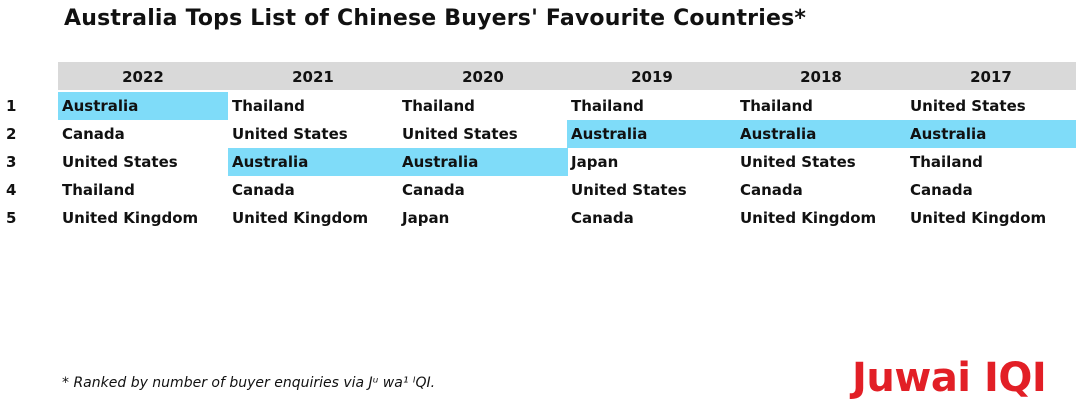 This screenshot has height=412, width=1080. Describe the element at coordinates (11, 162) in the screenshot. I see `rank-label: 3` at that location.